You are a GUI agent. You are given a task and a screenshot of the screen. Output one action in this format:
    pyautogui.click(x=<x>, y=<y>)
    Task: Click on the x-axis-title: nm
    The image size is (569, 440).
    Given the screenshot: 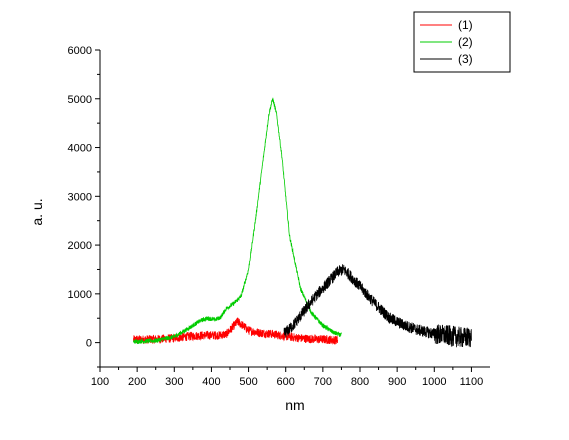 What is the action you would take?
    pyautogui.click(x=294, y=405)
    